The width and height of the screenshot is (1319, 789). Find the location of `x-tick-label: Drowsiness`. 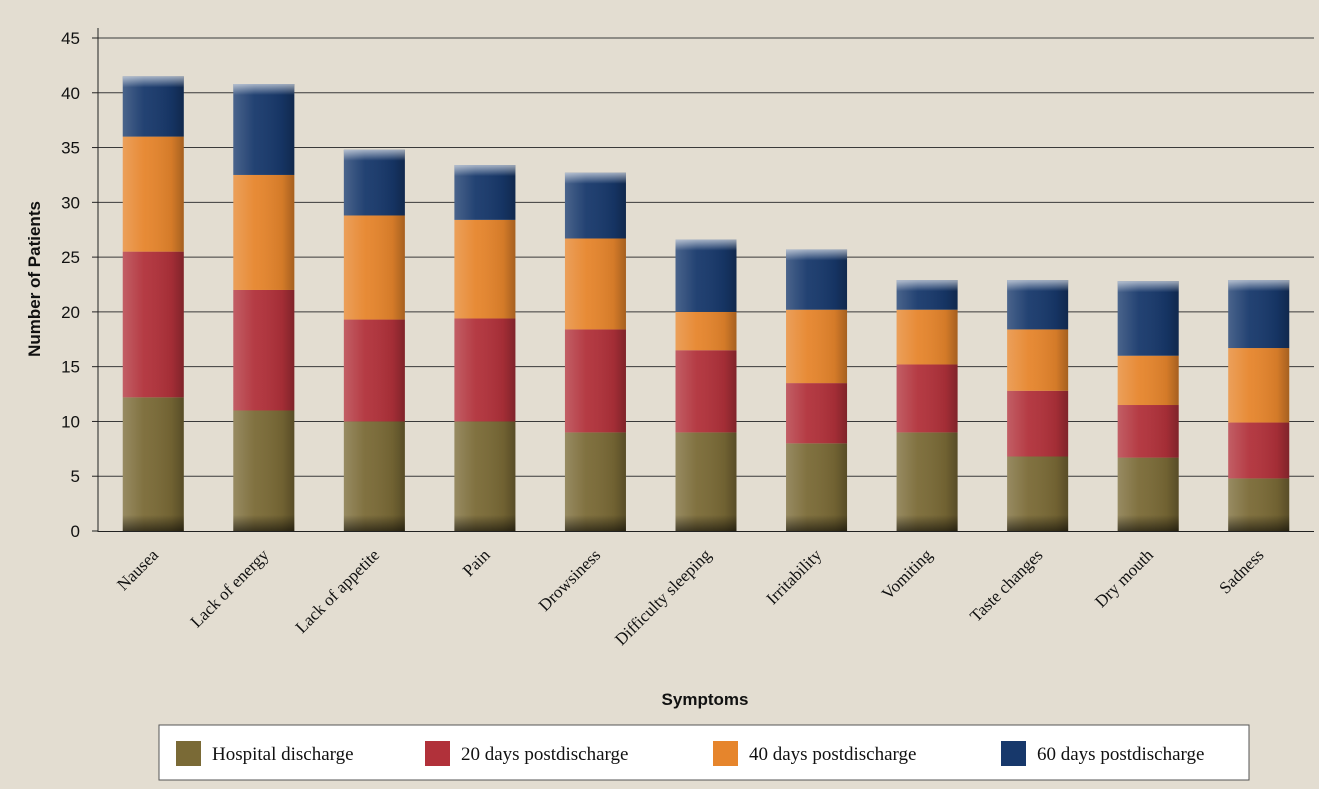

x-tick-label: Drowsiness is located at coordinates (570, 580).